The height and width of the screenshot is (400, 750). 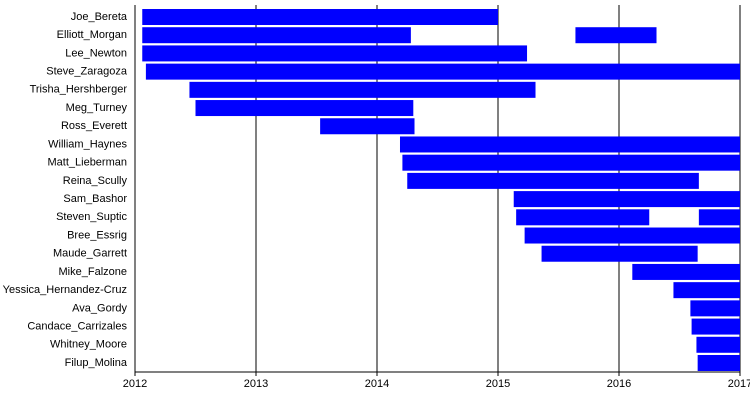 What do you see at coordinates (95, 181) in the screenshot?
I see `row-label: Reina_Scully` at bounding box center [95, 181].